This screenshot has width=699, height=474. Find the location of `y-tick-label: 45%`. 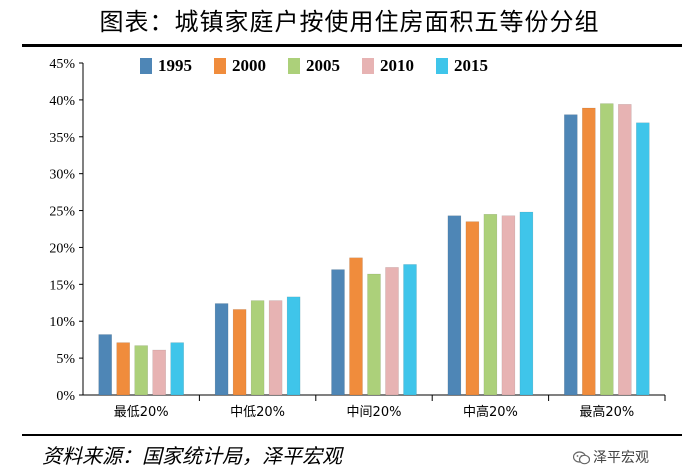

y-tick-label: 45% is located at coordinates (62, 64).